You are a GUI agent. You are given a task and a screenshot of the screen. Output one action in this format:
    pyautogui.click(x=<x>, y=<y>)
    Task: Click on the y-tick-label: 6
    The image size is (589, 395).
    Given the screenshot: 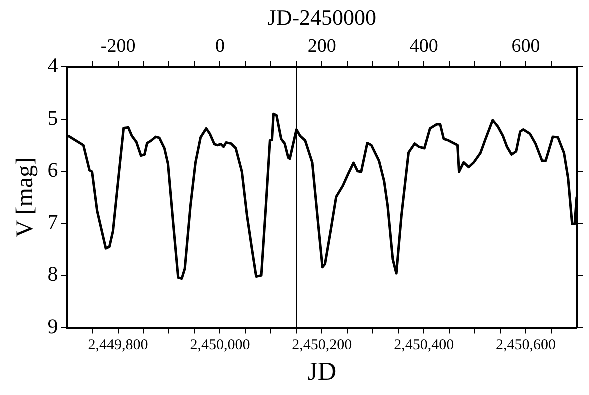 What is the action you would take?
    pyautogui.click(x=53, y=170)
    